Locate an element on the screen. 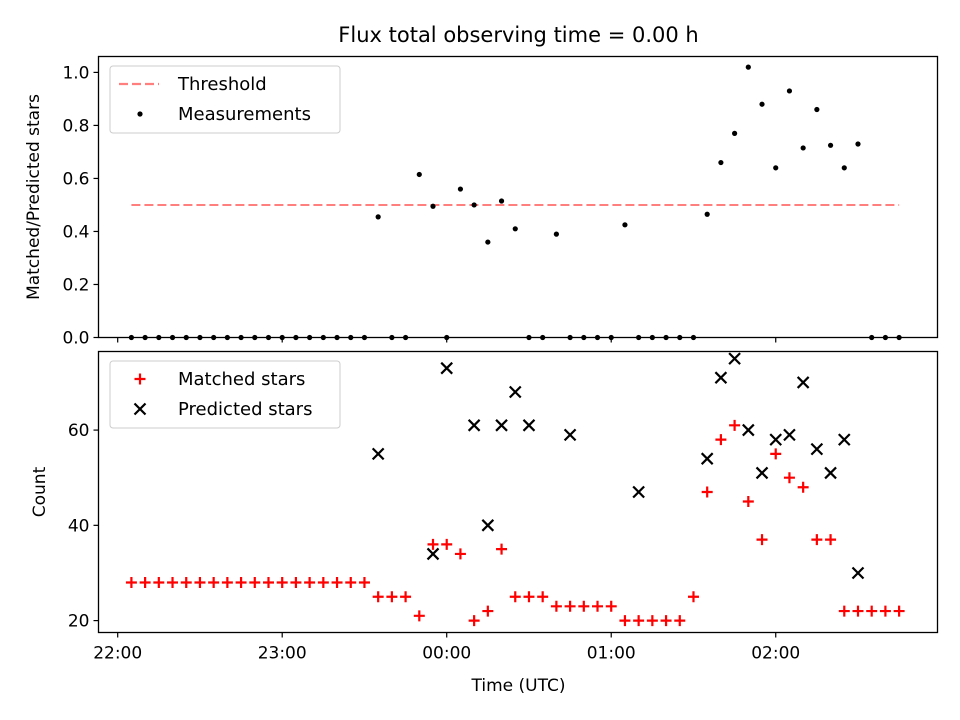 Image resolution: width=960 pixels, height=720 pixels. x-tick-label: 23:00 is located at coordinates (282, 654).